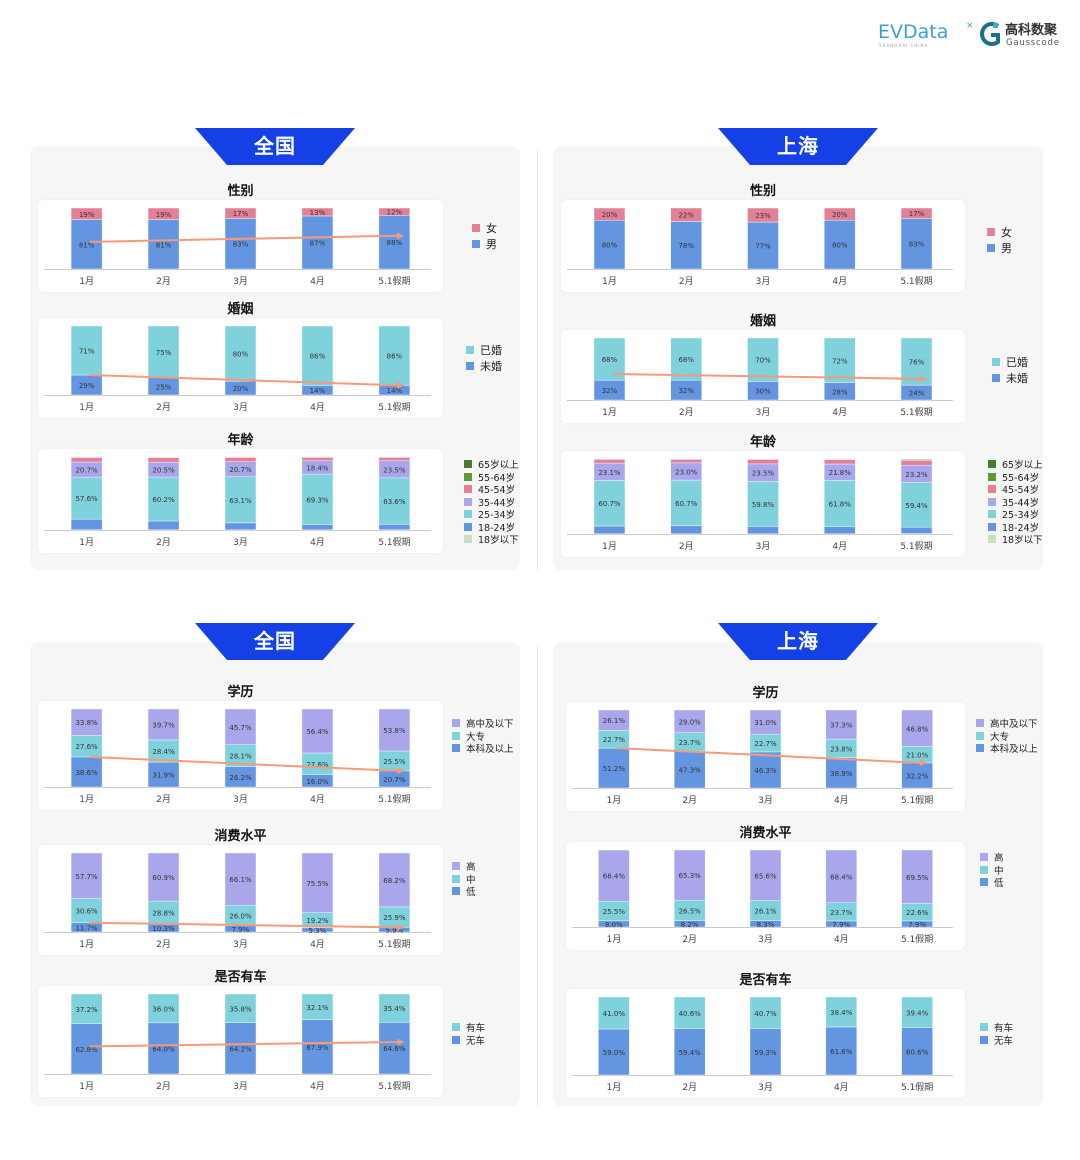 The width and height of the screenshot is (1080, 1160). Describe the element at coordinates (394, 542) in the screenshot. I see `x-tick-label: 5.1假期` at that location.